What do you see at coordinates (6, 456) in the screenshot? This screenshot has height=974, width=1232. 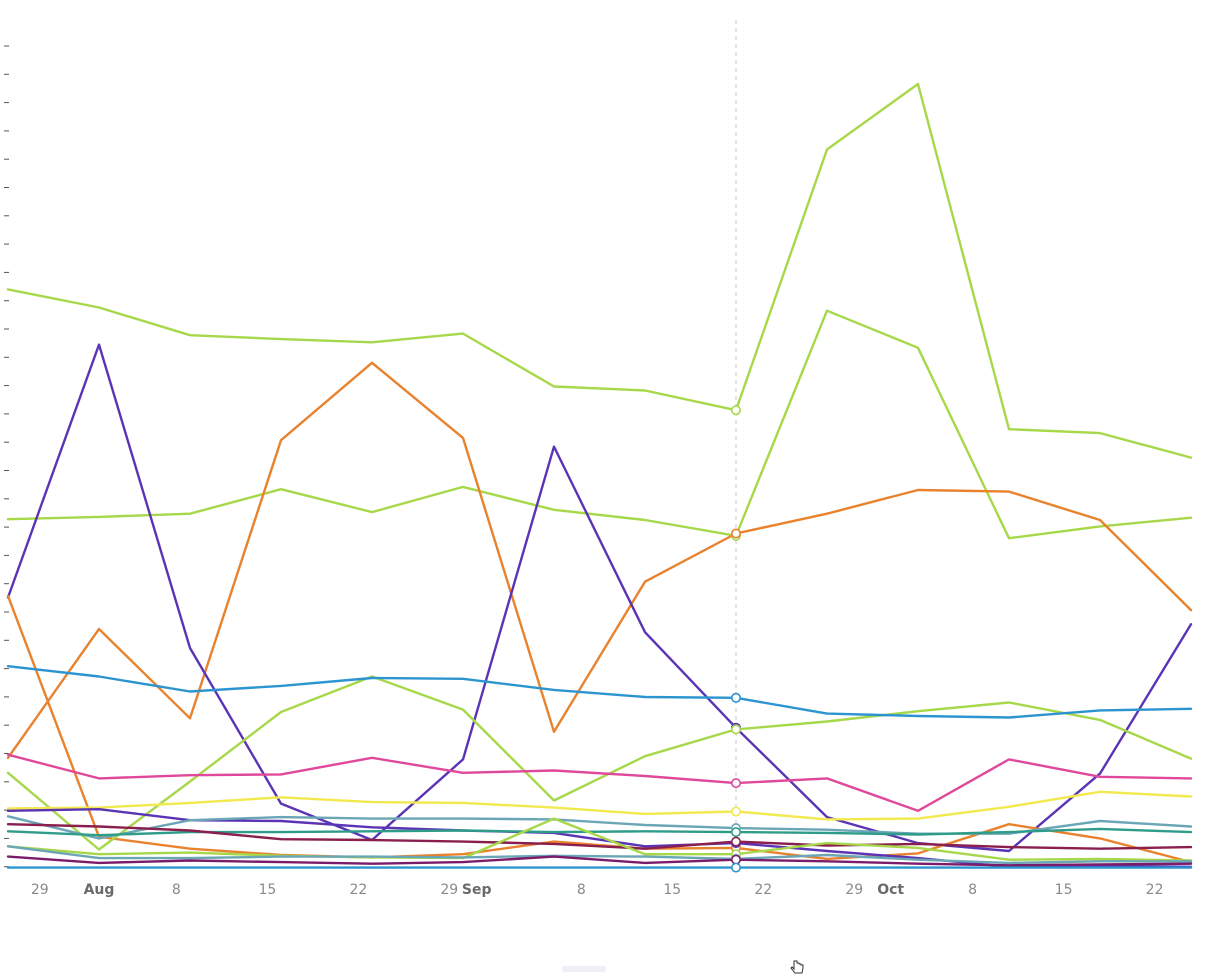 I see `y-axis-ticks` at bounding box center [6, 456].